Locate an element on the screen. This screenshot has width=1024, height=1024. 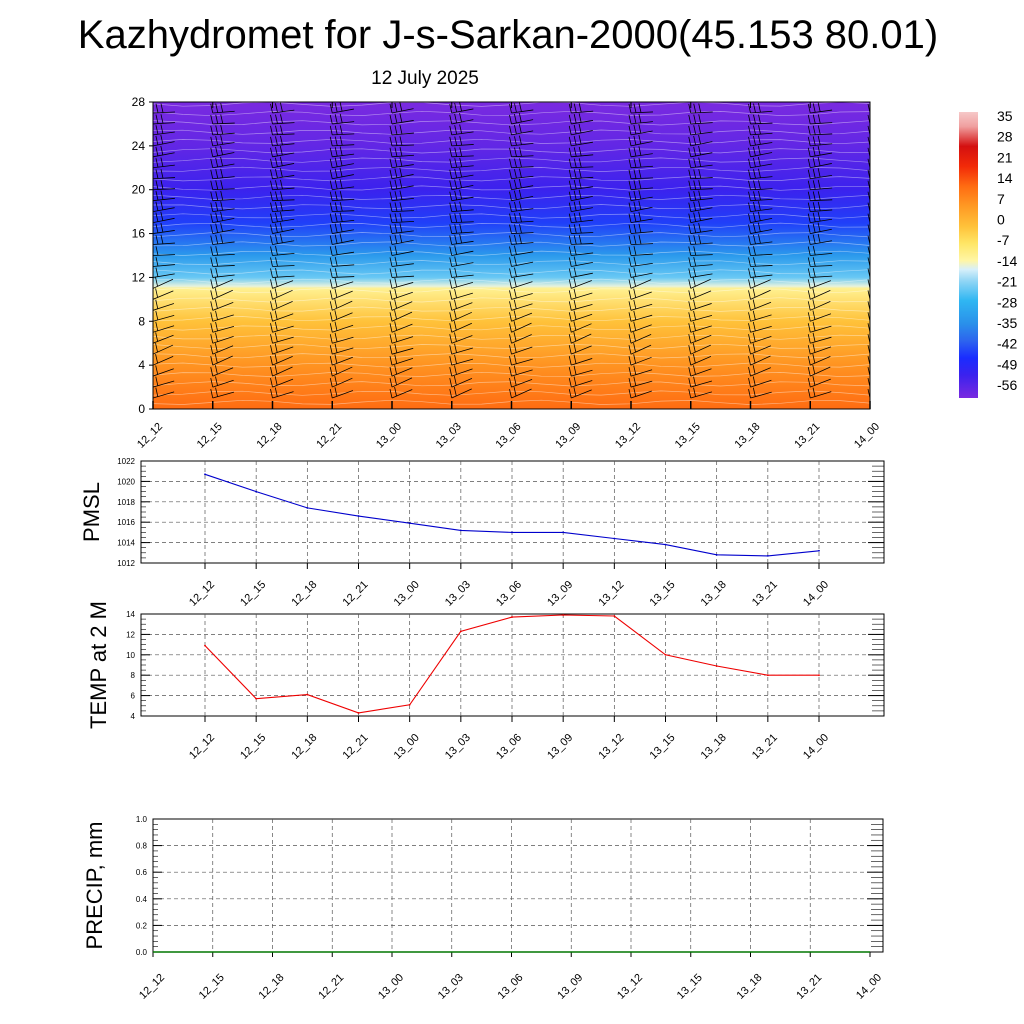
y-tick-label: 16 is located at coordinates (139, 234).